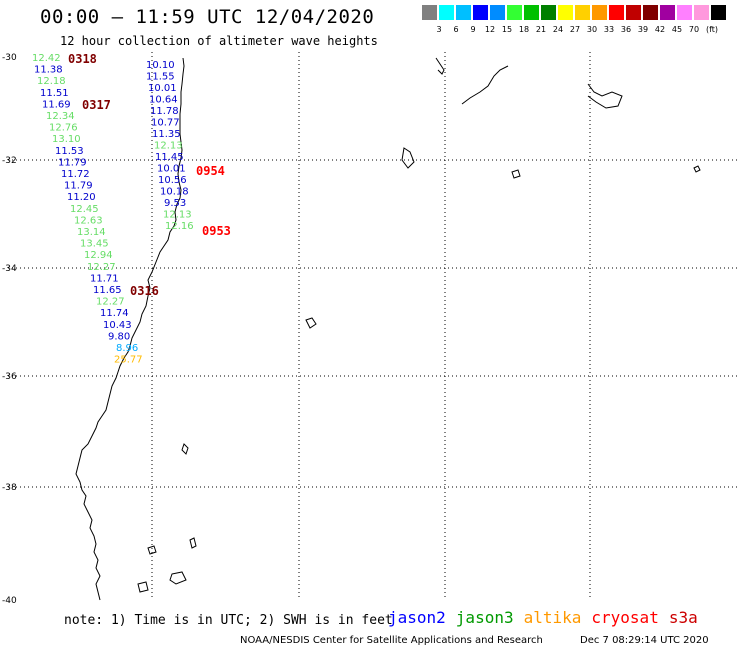  Describe the element at coordinates (162, 88) in the screenshot. I see `wave-height-label: 10.01` at that location.